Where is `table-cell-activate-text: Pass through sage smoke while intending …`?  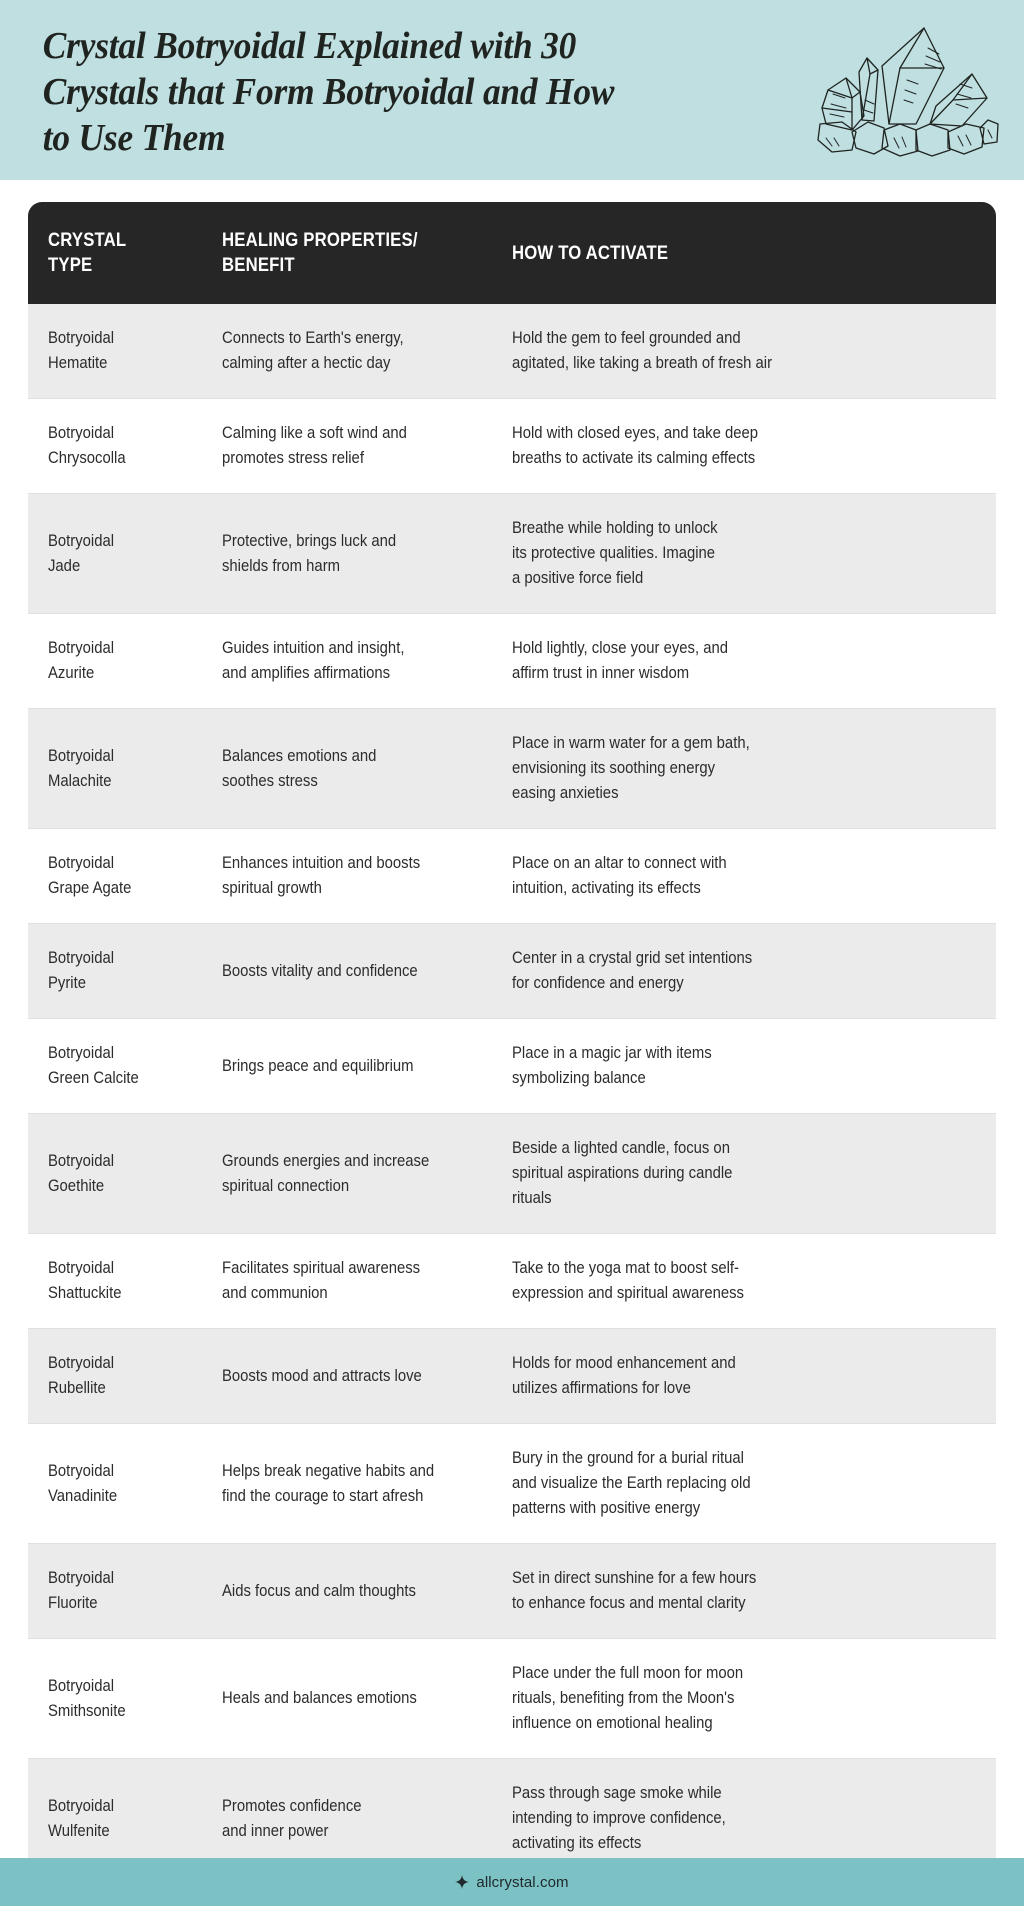 table-cell-activate-text: Pass through sage smoke while intending … is located at coordinates (619, 1818).